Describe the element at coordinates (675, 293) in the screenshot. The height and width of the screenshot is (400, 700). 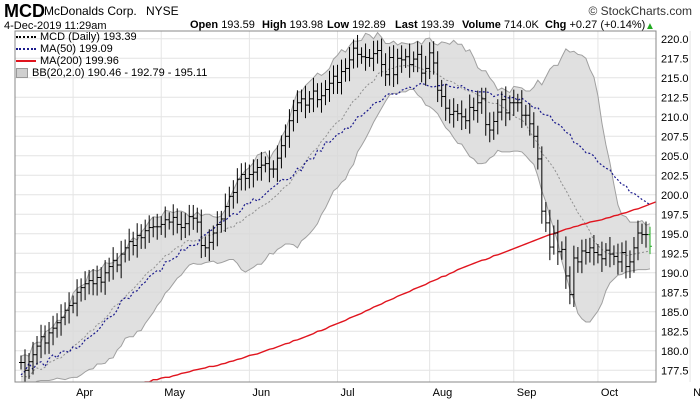
I see `y-tick-label: 187.5` at that location.